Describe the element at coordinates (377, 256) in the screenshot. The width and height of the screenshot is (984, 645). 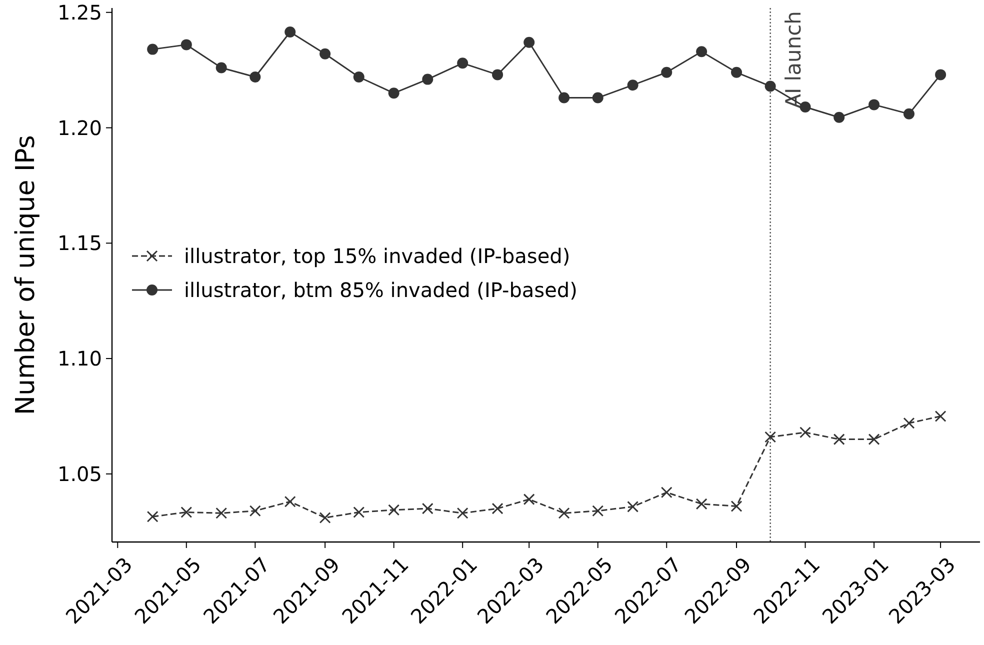
I see `legend-label: illustrator, top 15% invaded (IP-based)` at that location.